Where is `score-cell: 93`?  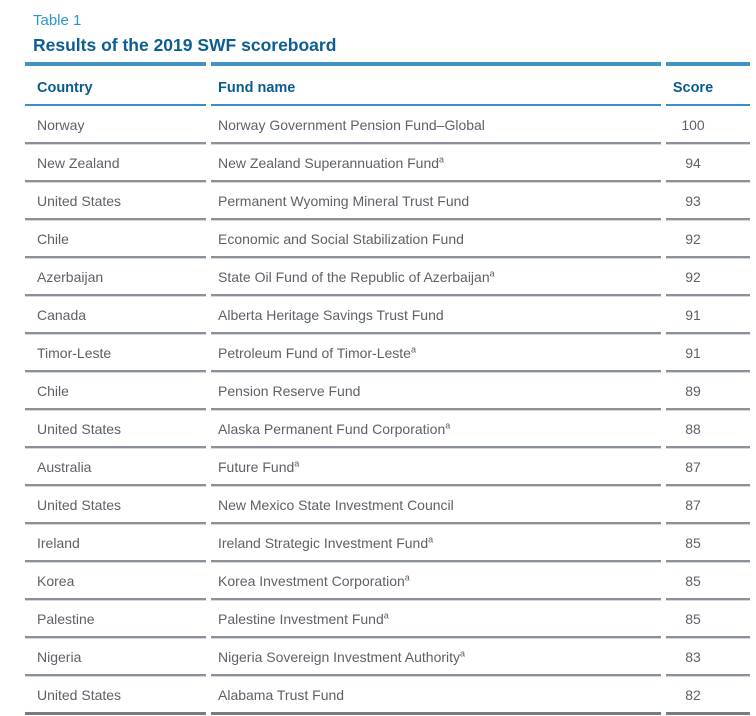
score-cell: 93 is located at coordinates (708, 201).